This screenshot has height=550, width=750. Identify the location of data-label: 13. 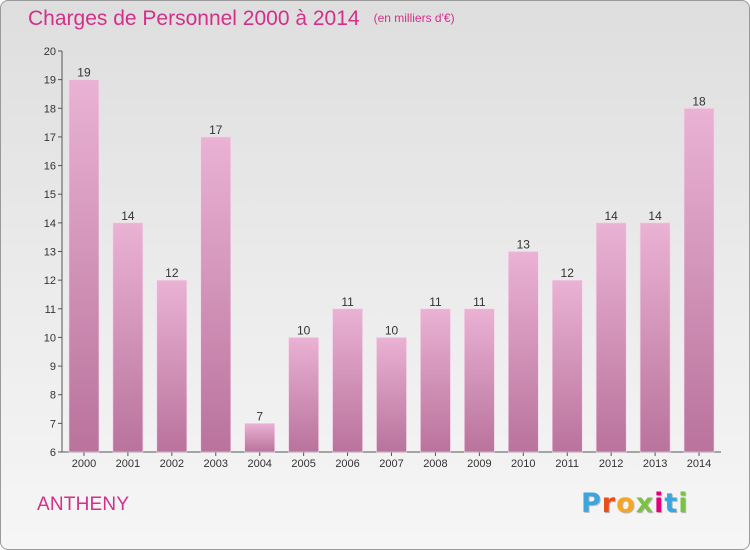
(524, 245).